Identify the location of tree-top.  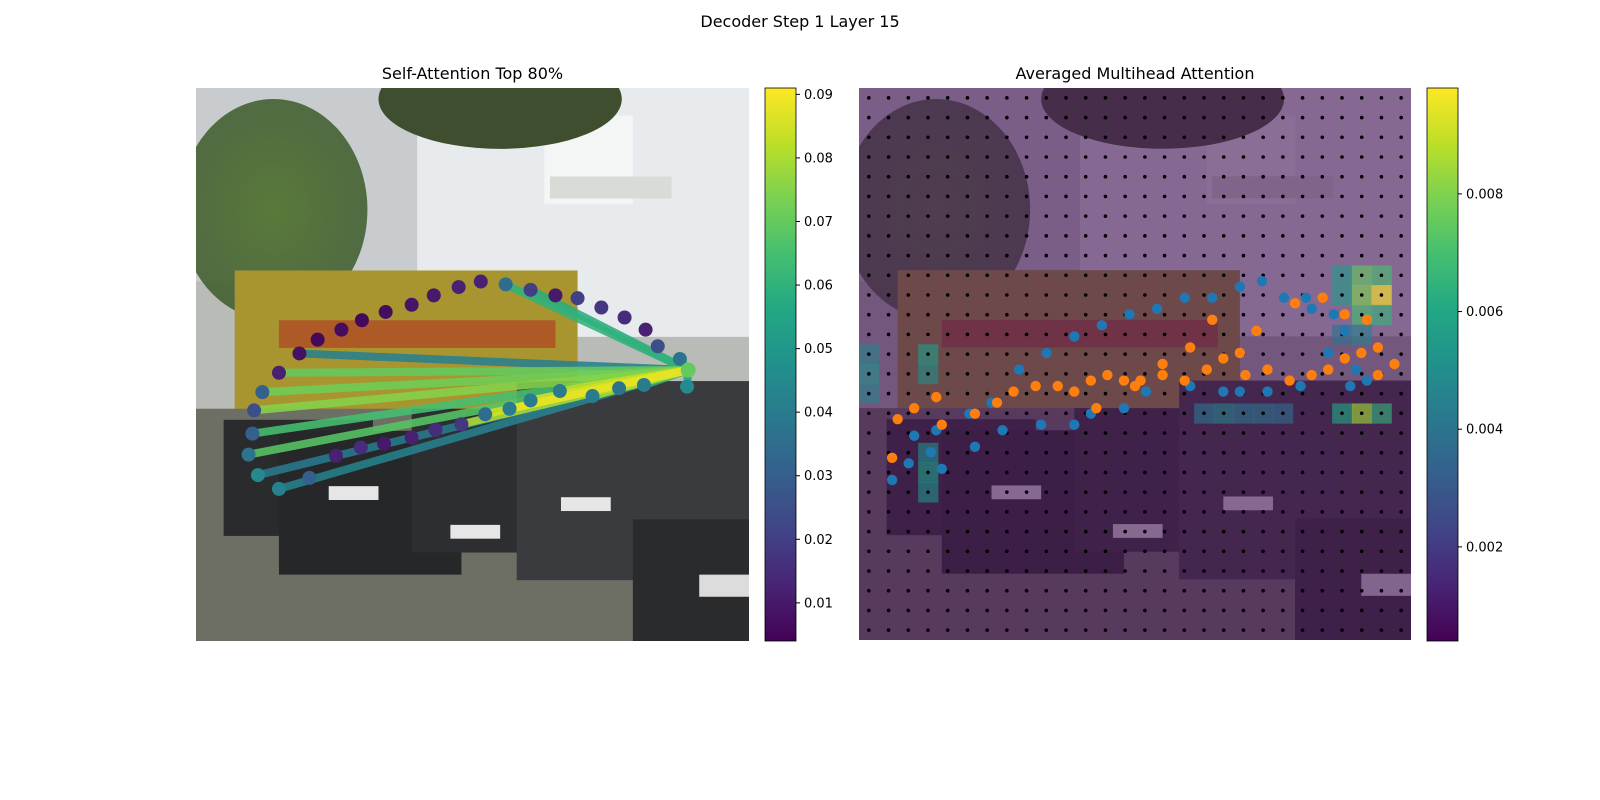
(500, 118).